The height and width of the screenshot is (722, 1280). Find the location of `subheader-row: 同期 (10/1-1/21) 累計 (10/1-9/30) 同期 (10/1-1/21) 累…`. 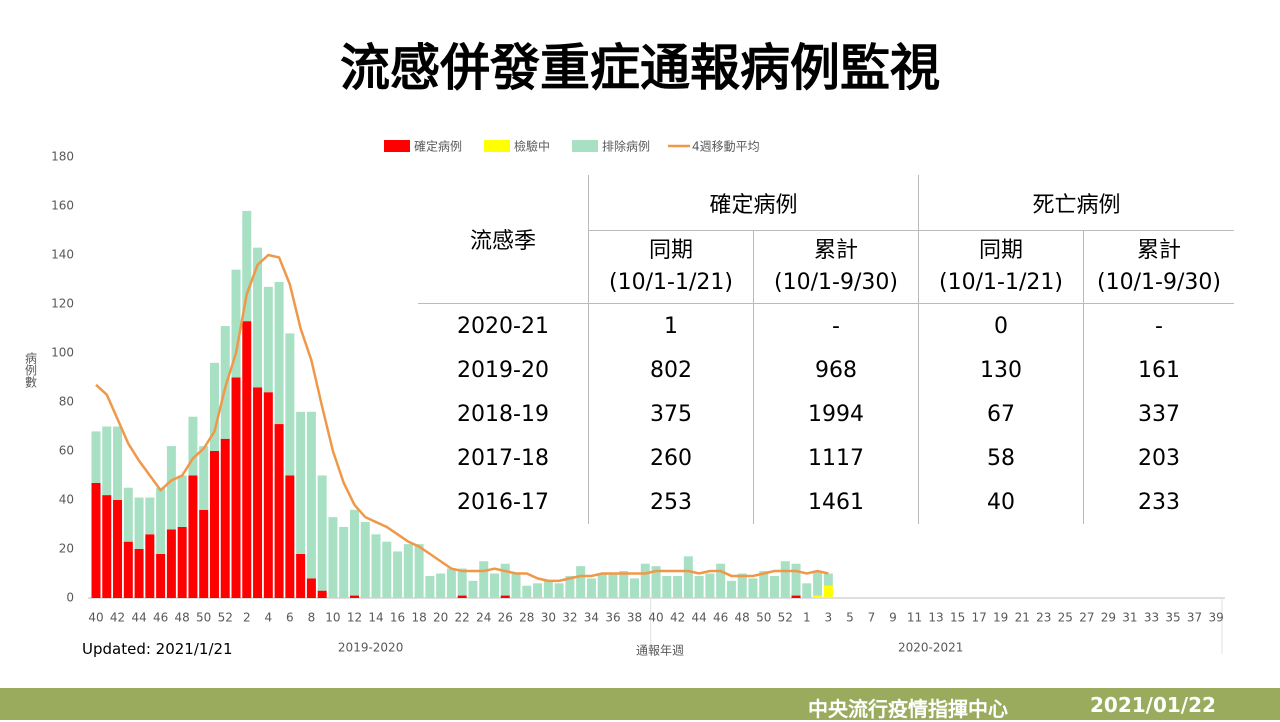

subheader-row: 同期 (10/1-1/21) 累計 (10/1-9/30) 同期 (10/1-1/21) 累… is located at coordinates (826, 267).